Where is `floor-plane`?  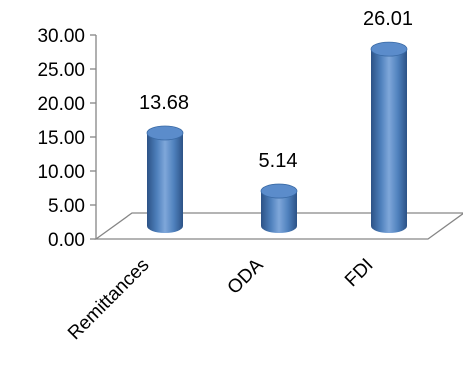 floor-plane is located at coordinates (278, 226).